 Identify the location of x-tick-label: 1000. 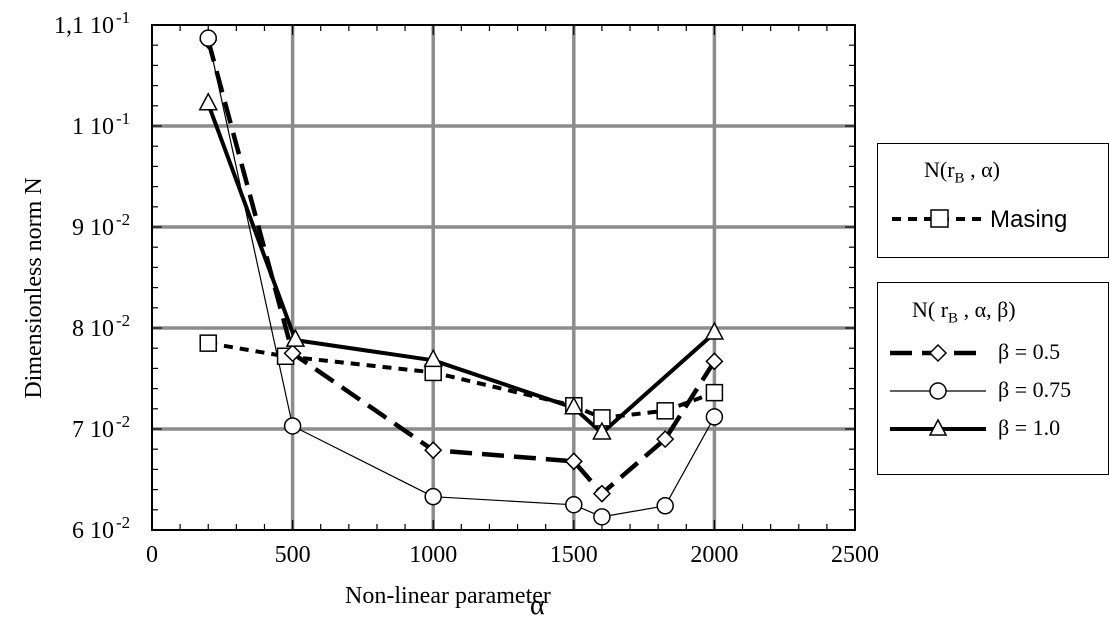
(433, 555).